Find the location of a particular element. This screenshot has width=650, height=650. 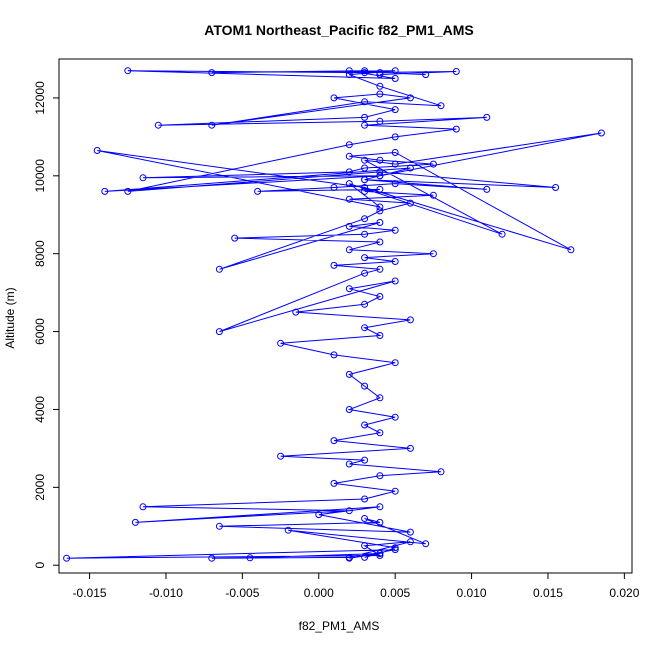

y-axis-label: Altitude (m) is located at coordinates (10, 317).